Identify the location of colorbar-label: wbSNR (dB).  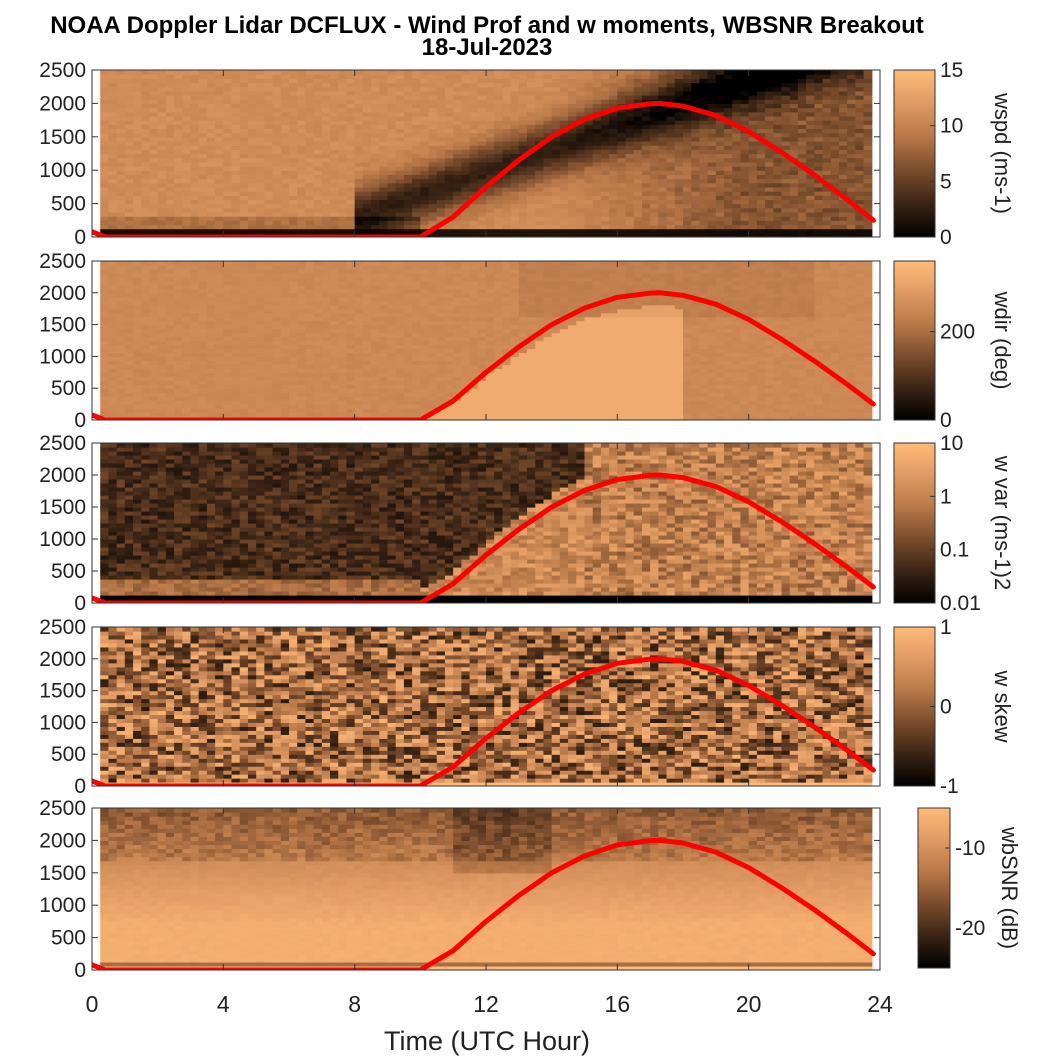
(1009, 887).